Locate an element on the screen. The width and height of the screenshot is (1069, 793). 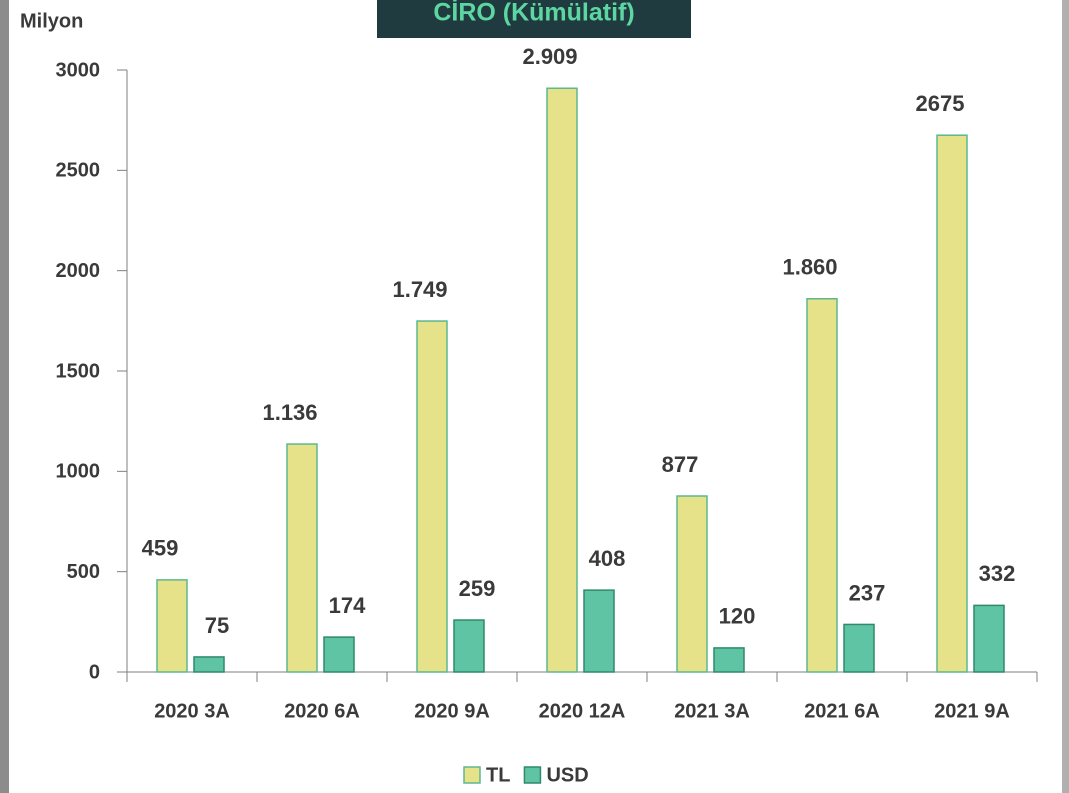
legend-label: USD is located at coordinates (567, 775).